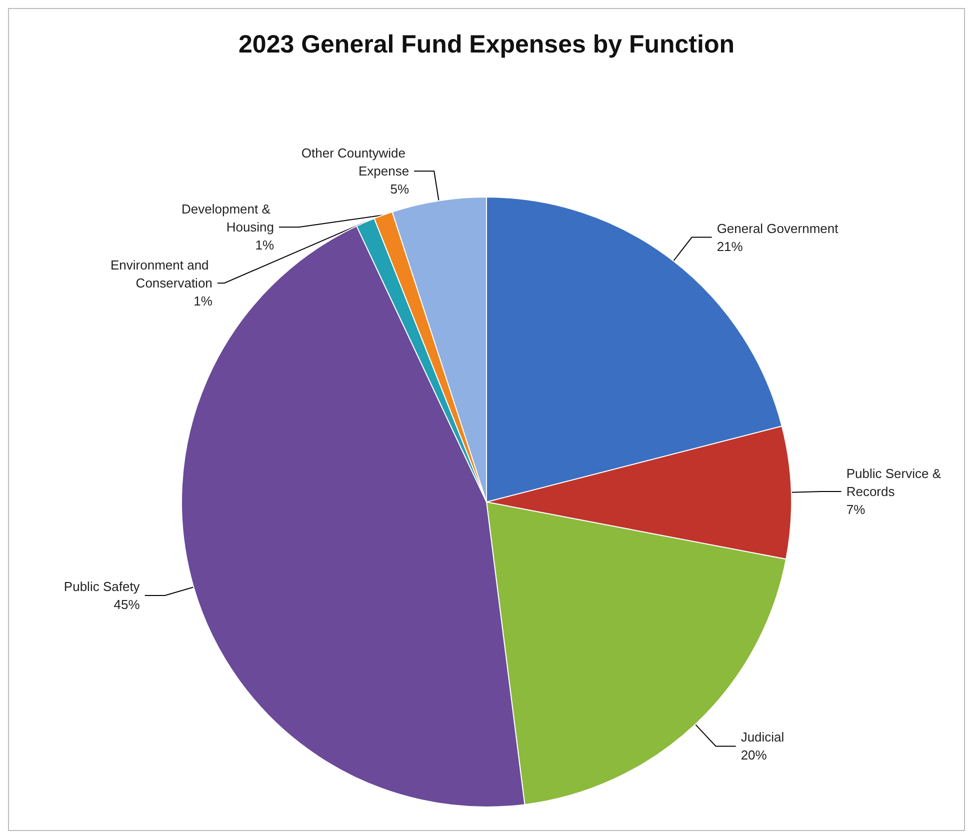  Describe the element at coordinates (161, 274) in the screenshot. I see `slice-label: Environment and Conservation` at that location.